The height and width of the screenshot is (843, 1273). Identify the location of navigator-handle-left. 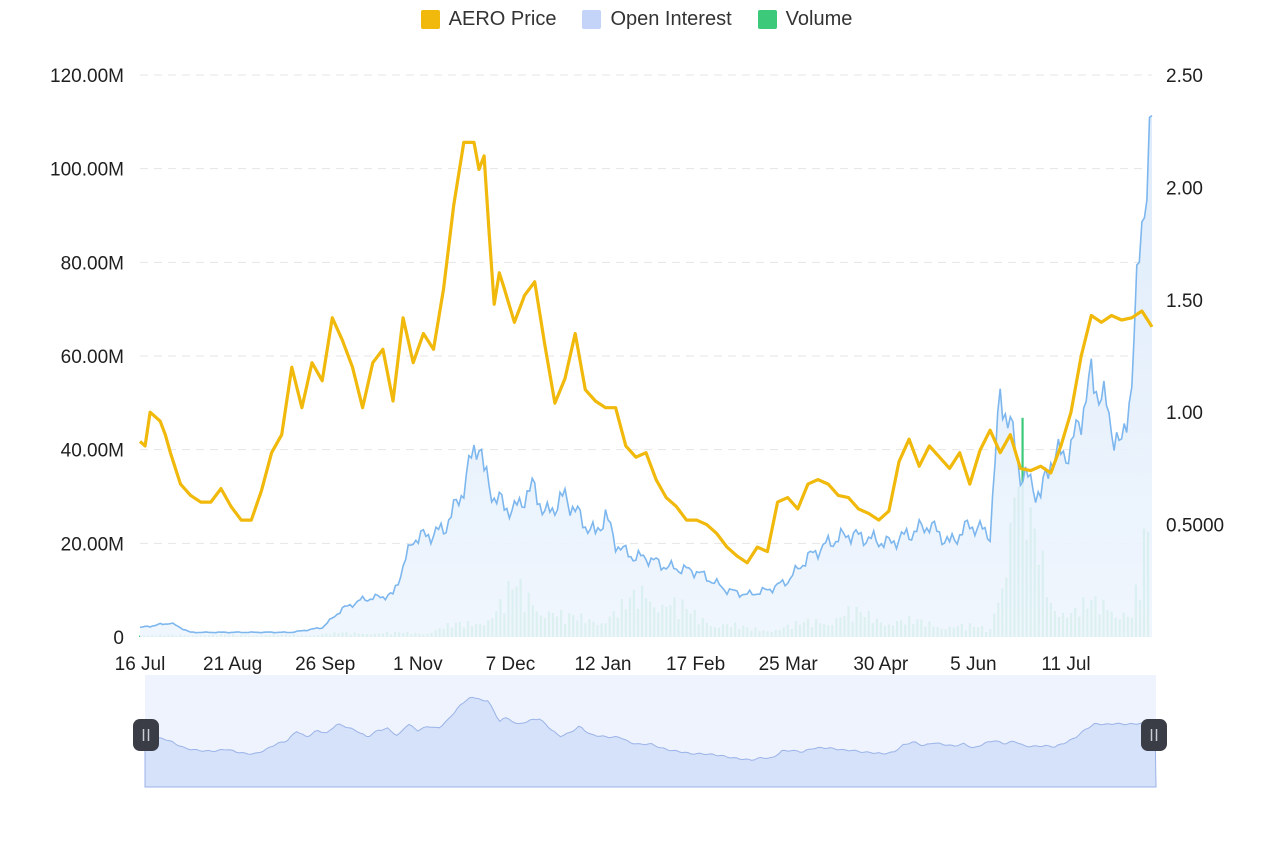
(146, 735).